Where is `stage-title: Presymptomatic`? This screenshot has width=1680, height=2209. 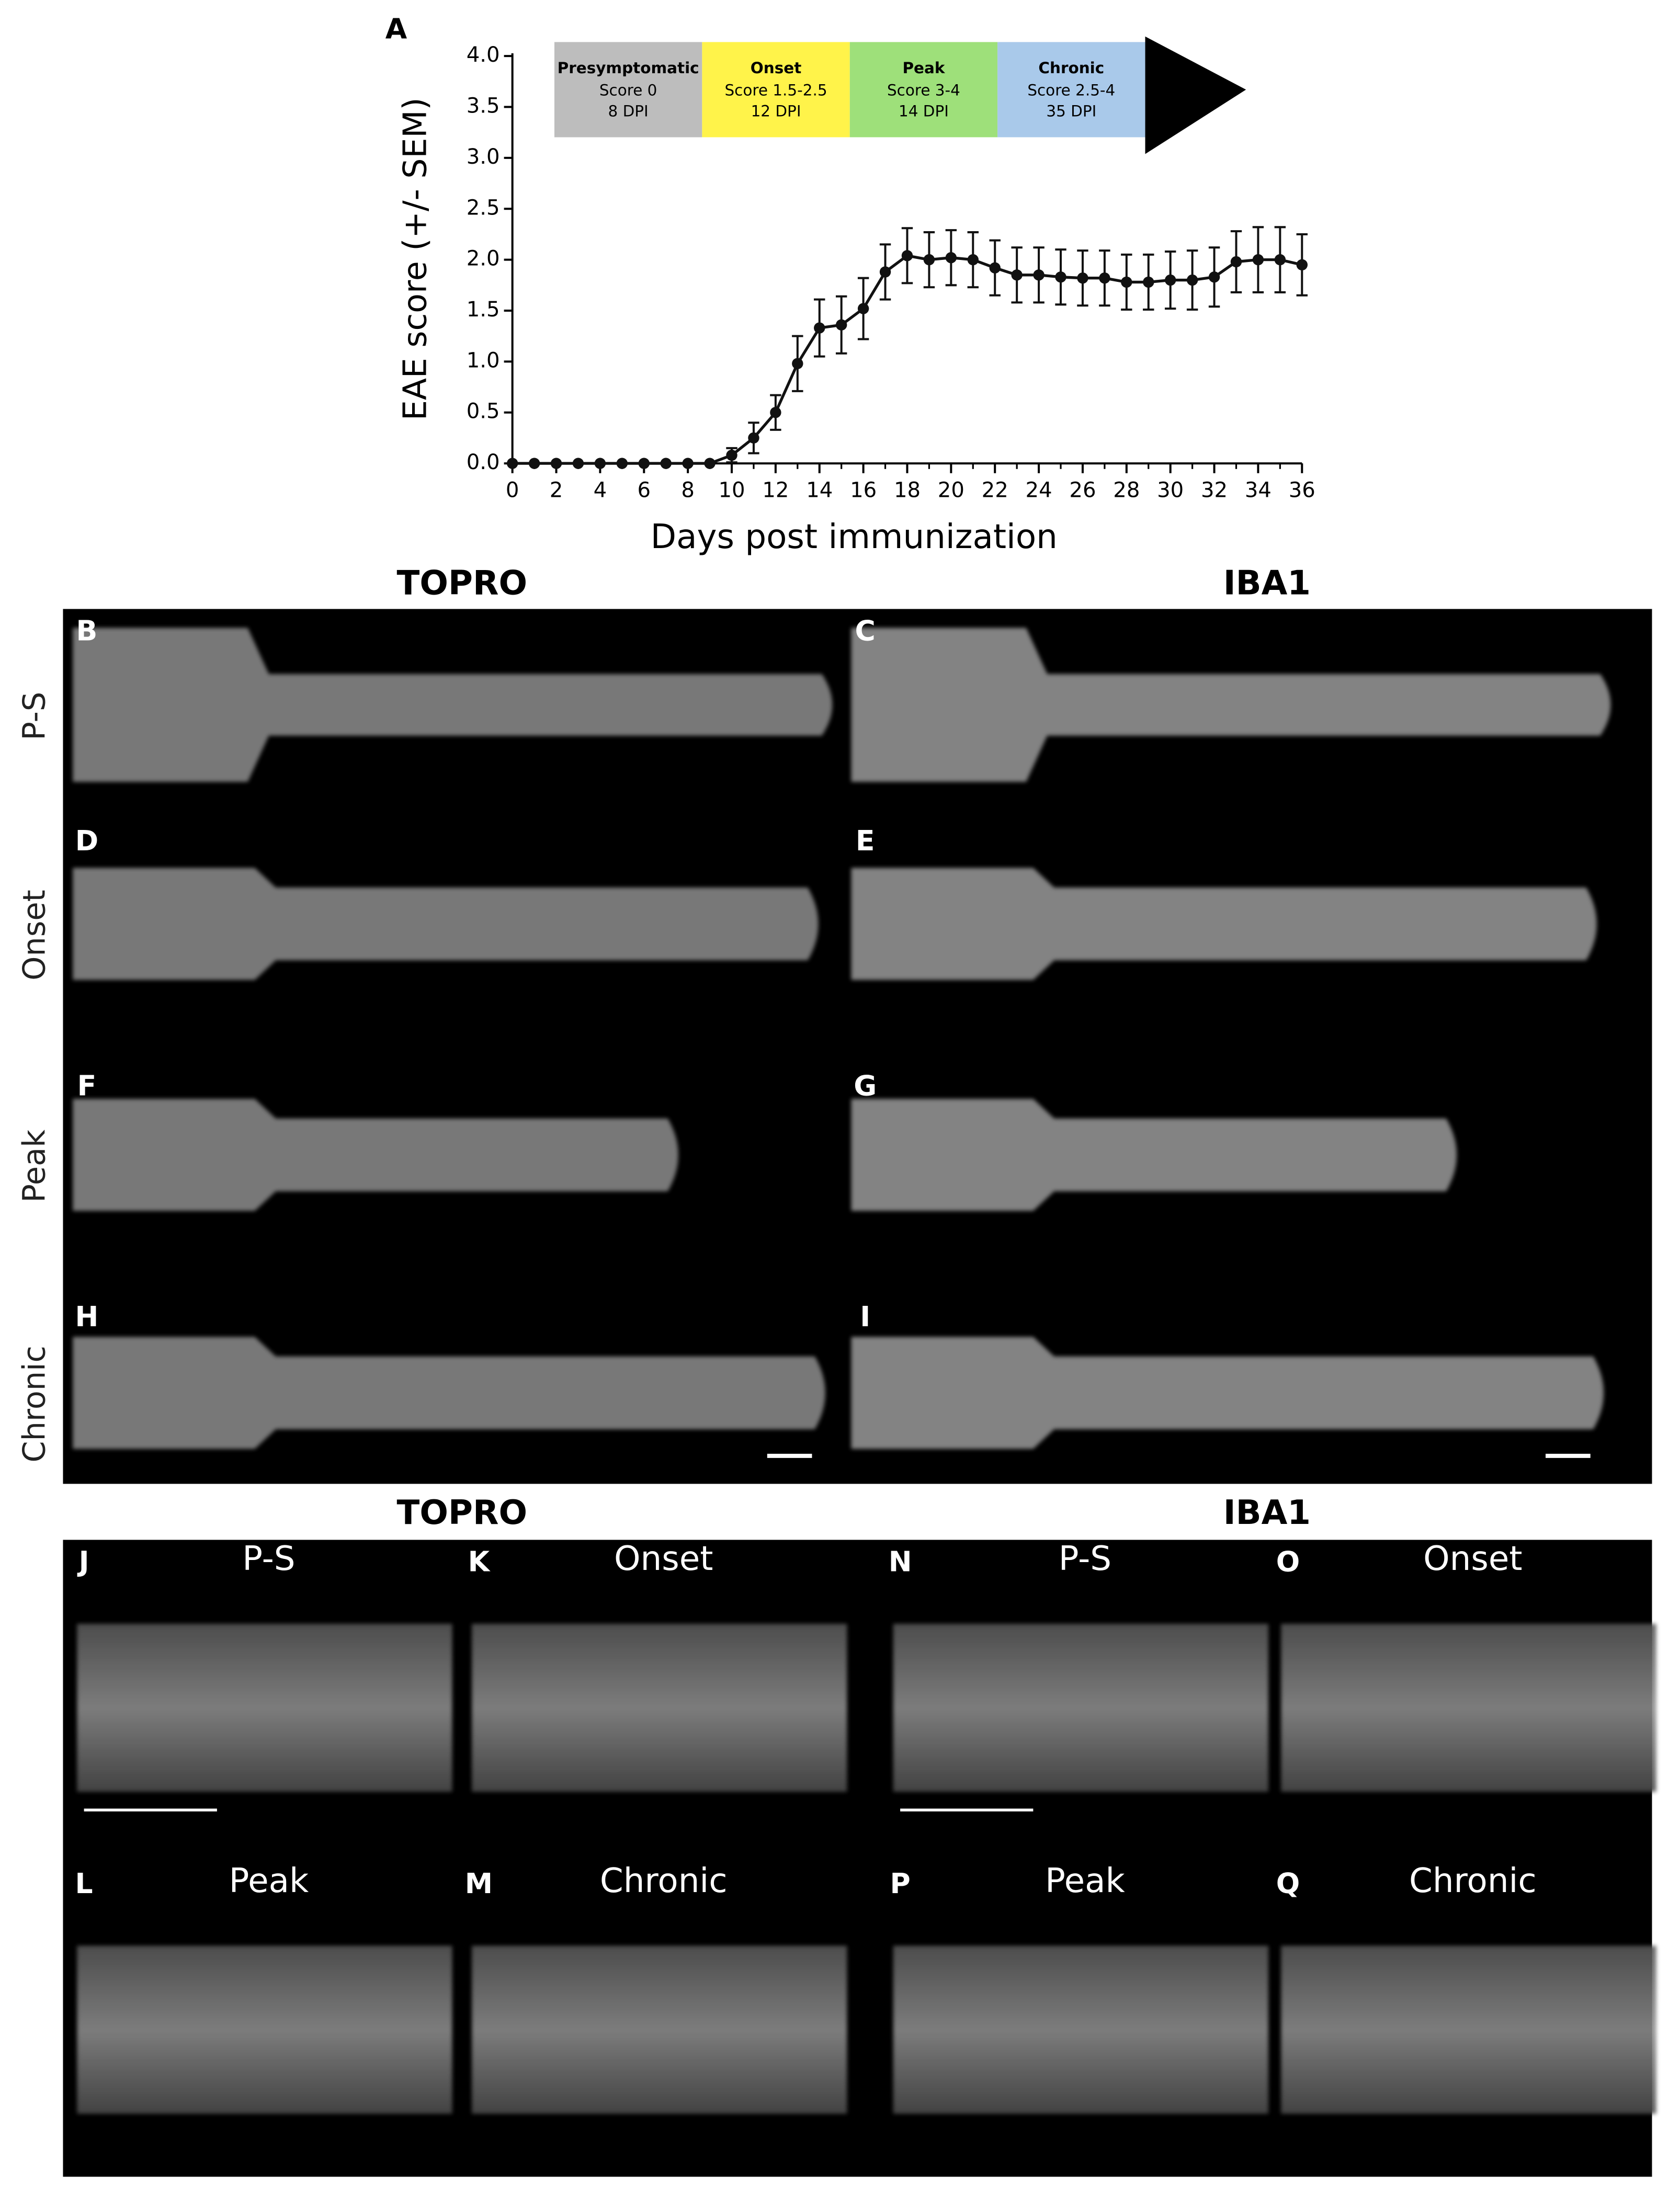
stage-title: Presymptomatic is located at coordinates (628, 68).